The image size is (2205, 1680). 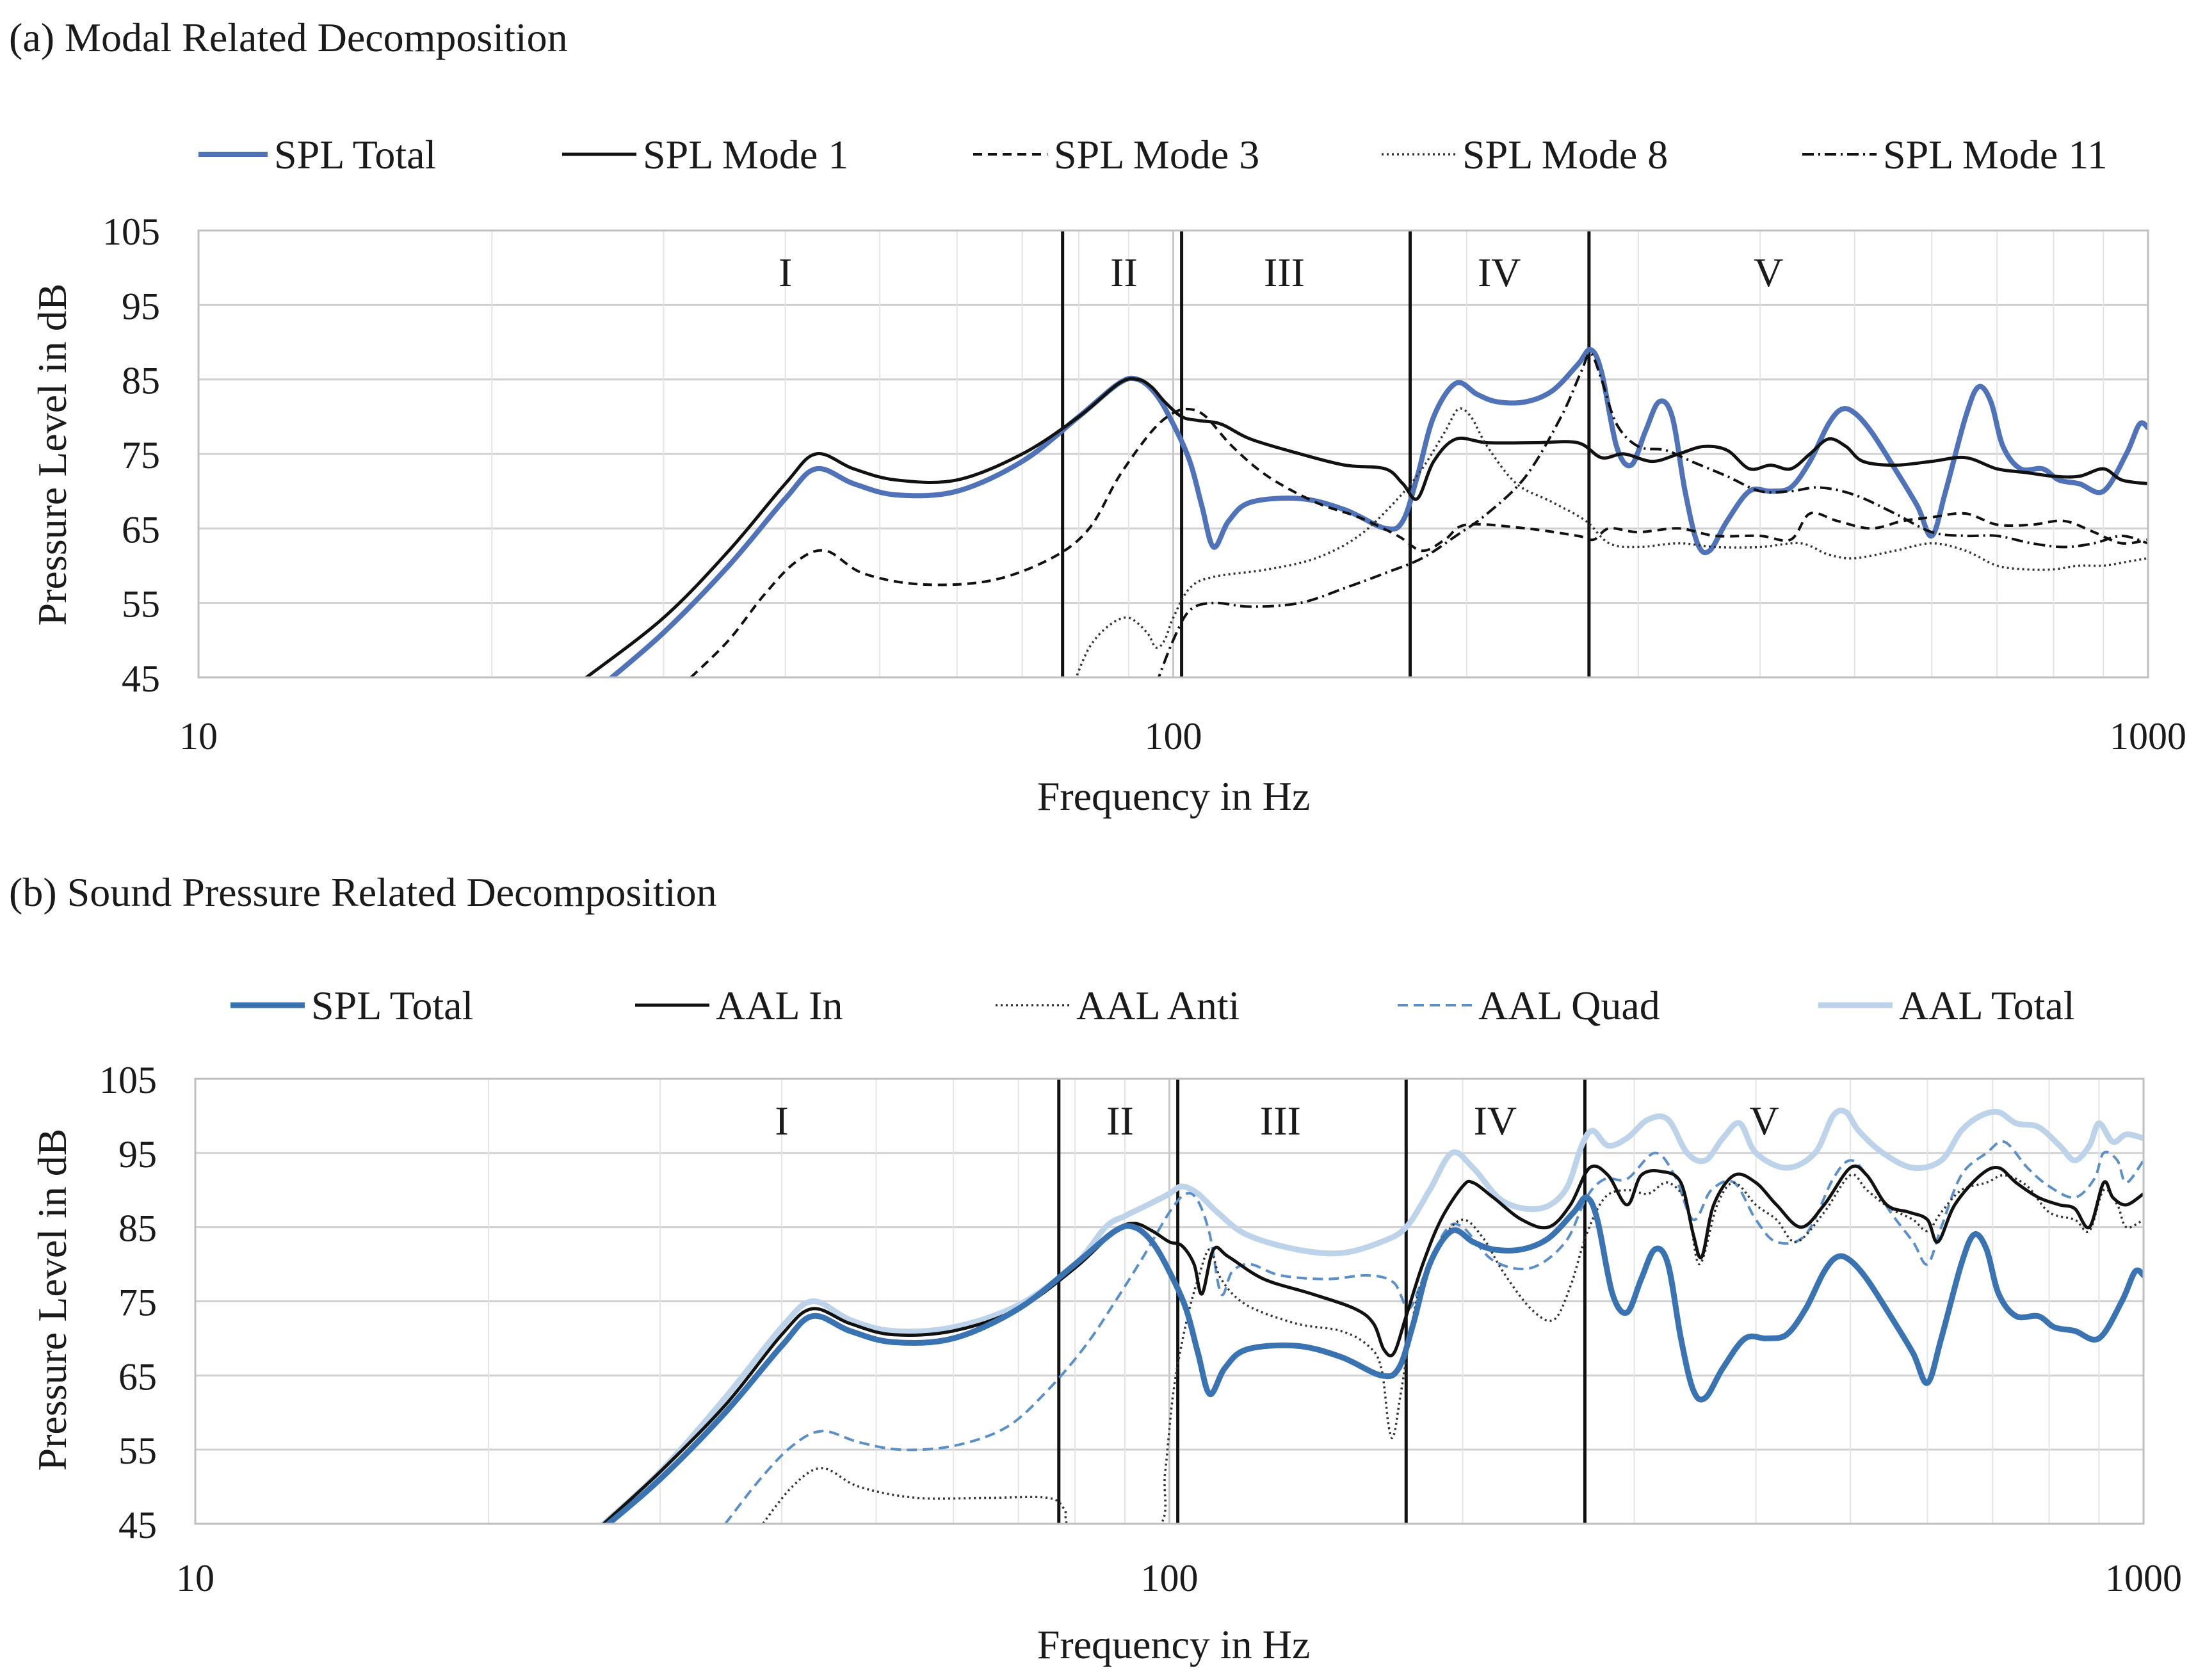 I want to click on panel-a-region-lines: I II III IV V, so click(x=1281, y=453).